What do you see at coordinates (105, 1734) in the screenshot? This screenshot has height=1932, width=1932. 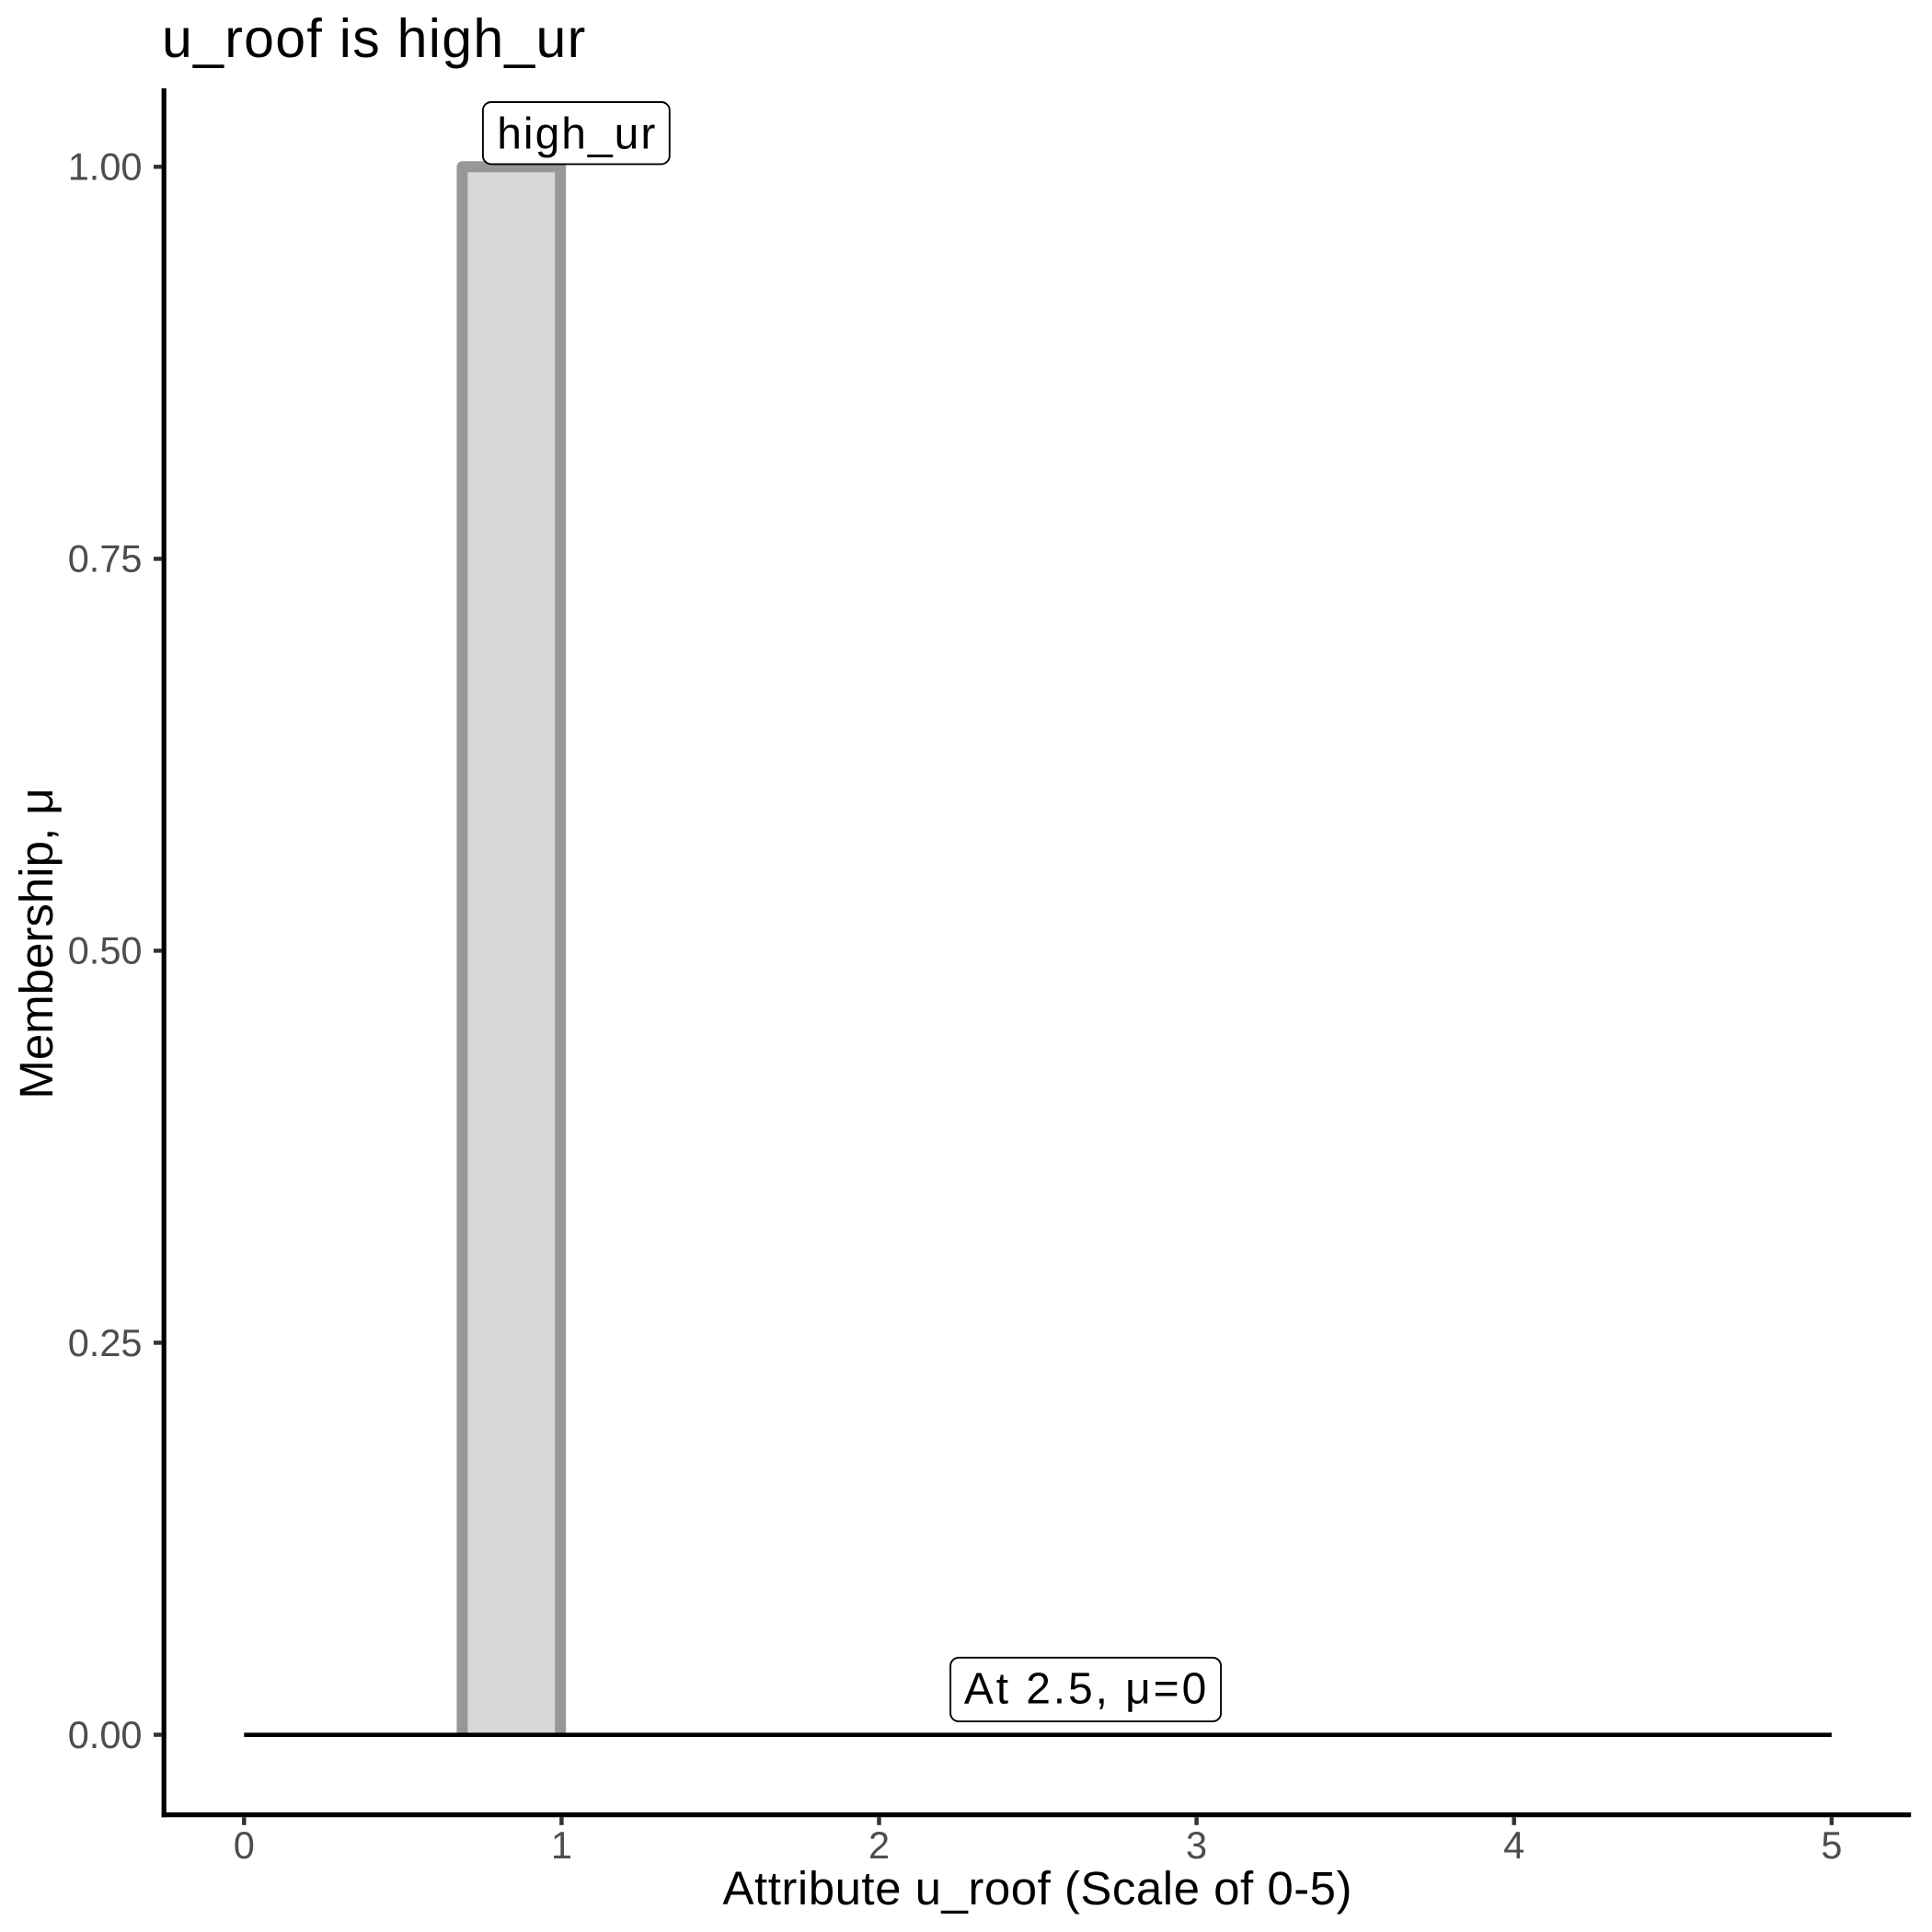 I see `svg-text: 0.00` at bounding box center [105, 1734].